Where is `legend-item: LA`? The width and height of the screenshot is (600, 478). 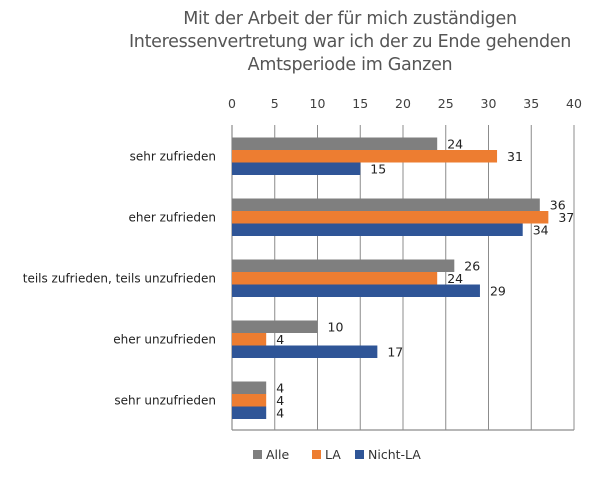 legend-item: LA is located at coordinates (326, 454).